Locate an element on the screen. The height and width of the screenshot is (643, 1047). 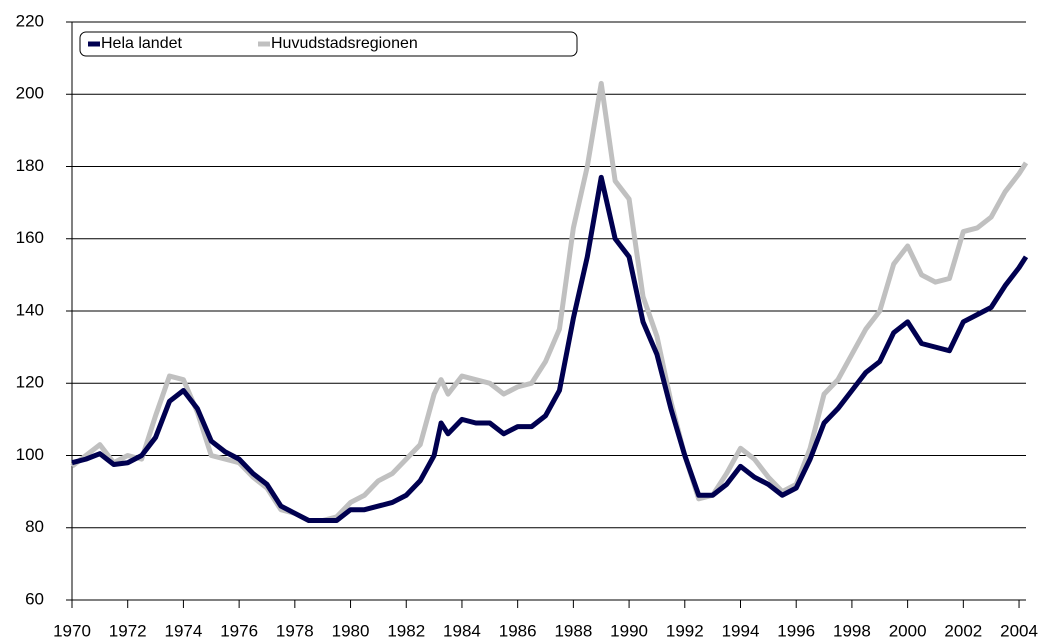
x-tick-label: 1980 is located at coordinates (351, 630).